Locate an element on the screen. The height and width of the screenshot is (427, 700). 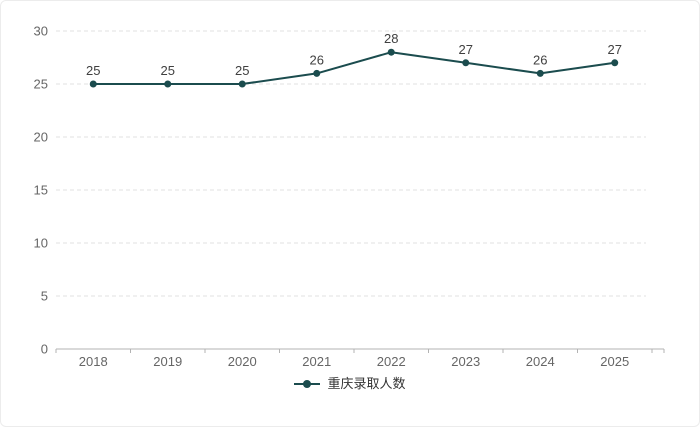
y-axis-tick-label: 10 is located at coordinates (41, 243).